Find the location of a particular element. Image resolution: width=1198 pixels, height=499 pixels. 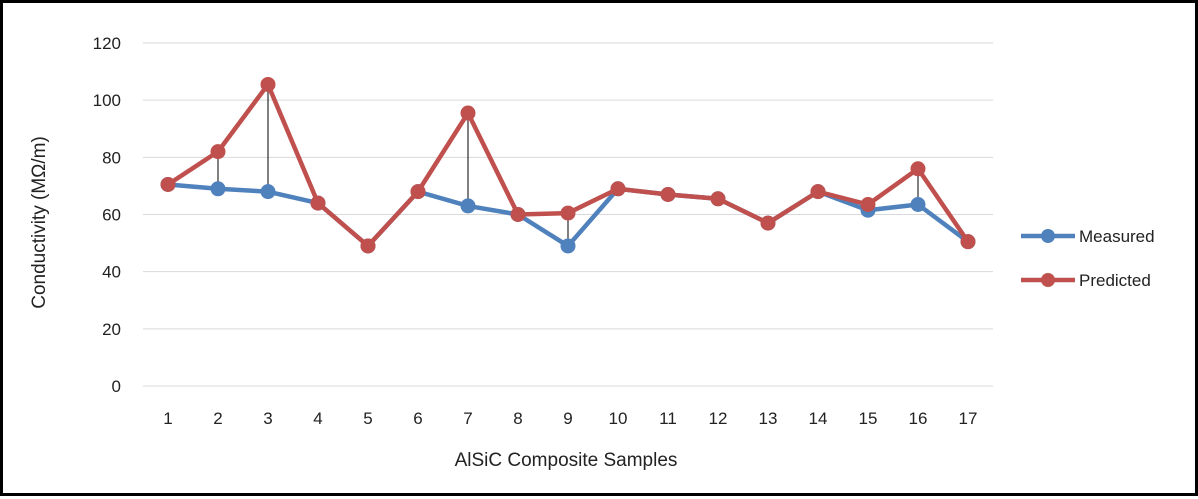

legend-item-measured: Measured is located at coordinates (1088, 236).